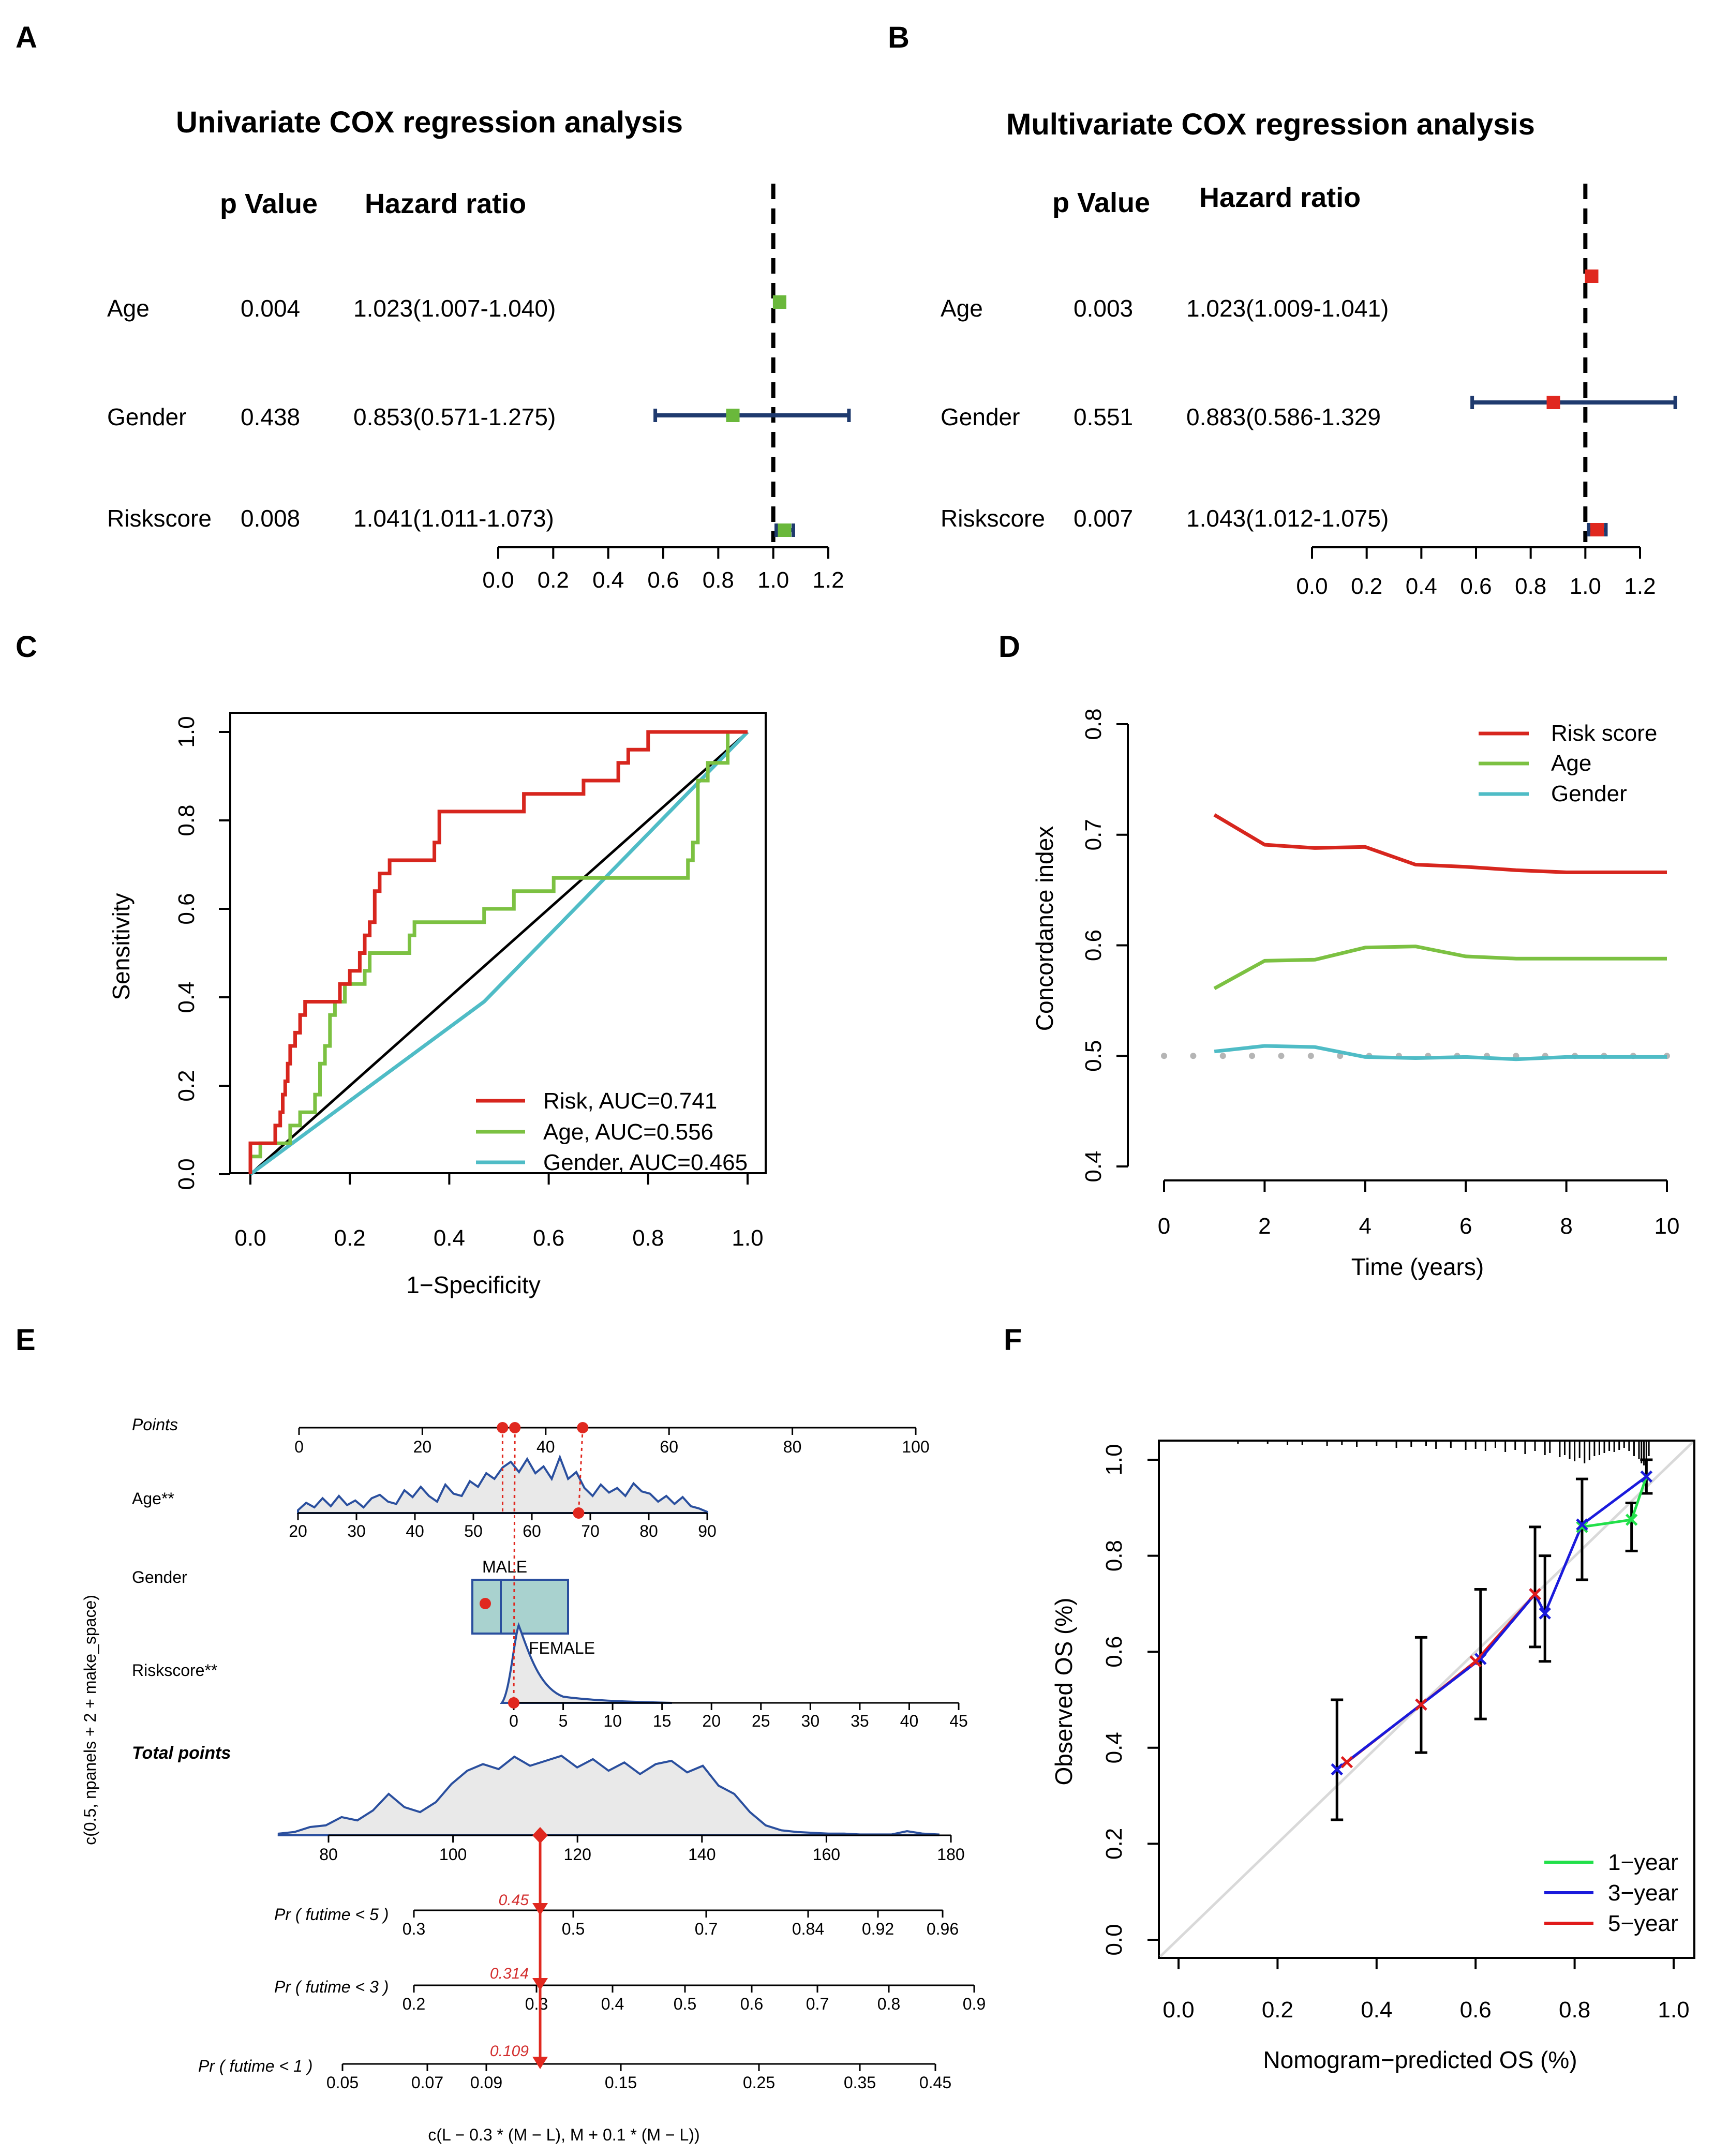  What do you see at coordinates (331, 1987) in the screenshot?
I see `nomo-pr3-label: Pr ( futime < 3 )` at bounding box center [331, 1987].